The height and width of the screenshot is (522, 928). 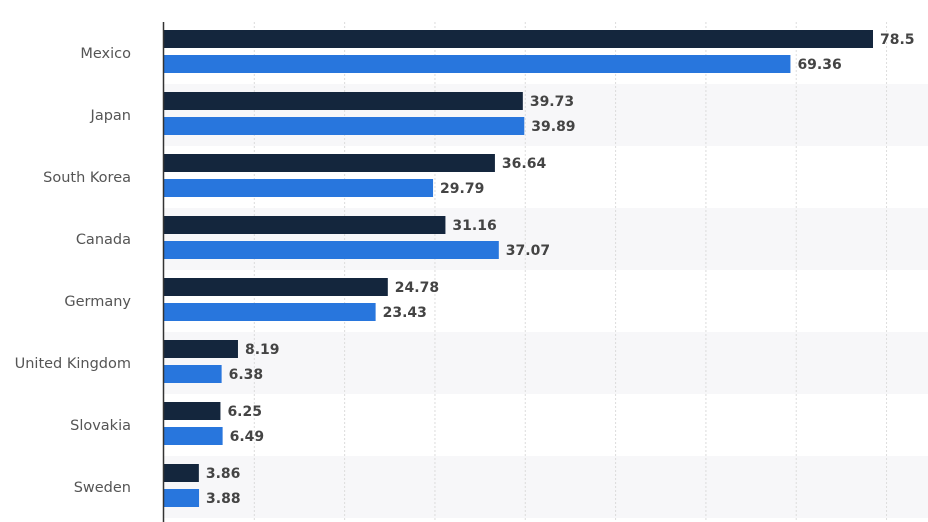 What do you see at coordinates (110, 116) in the screenshot?
I see `category-label: Japan` at bounding box center [110, 116].